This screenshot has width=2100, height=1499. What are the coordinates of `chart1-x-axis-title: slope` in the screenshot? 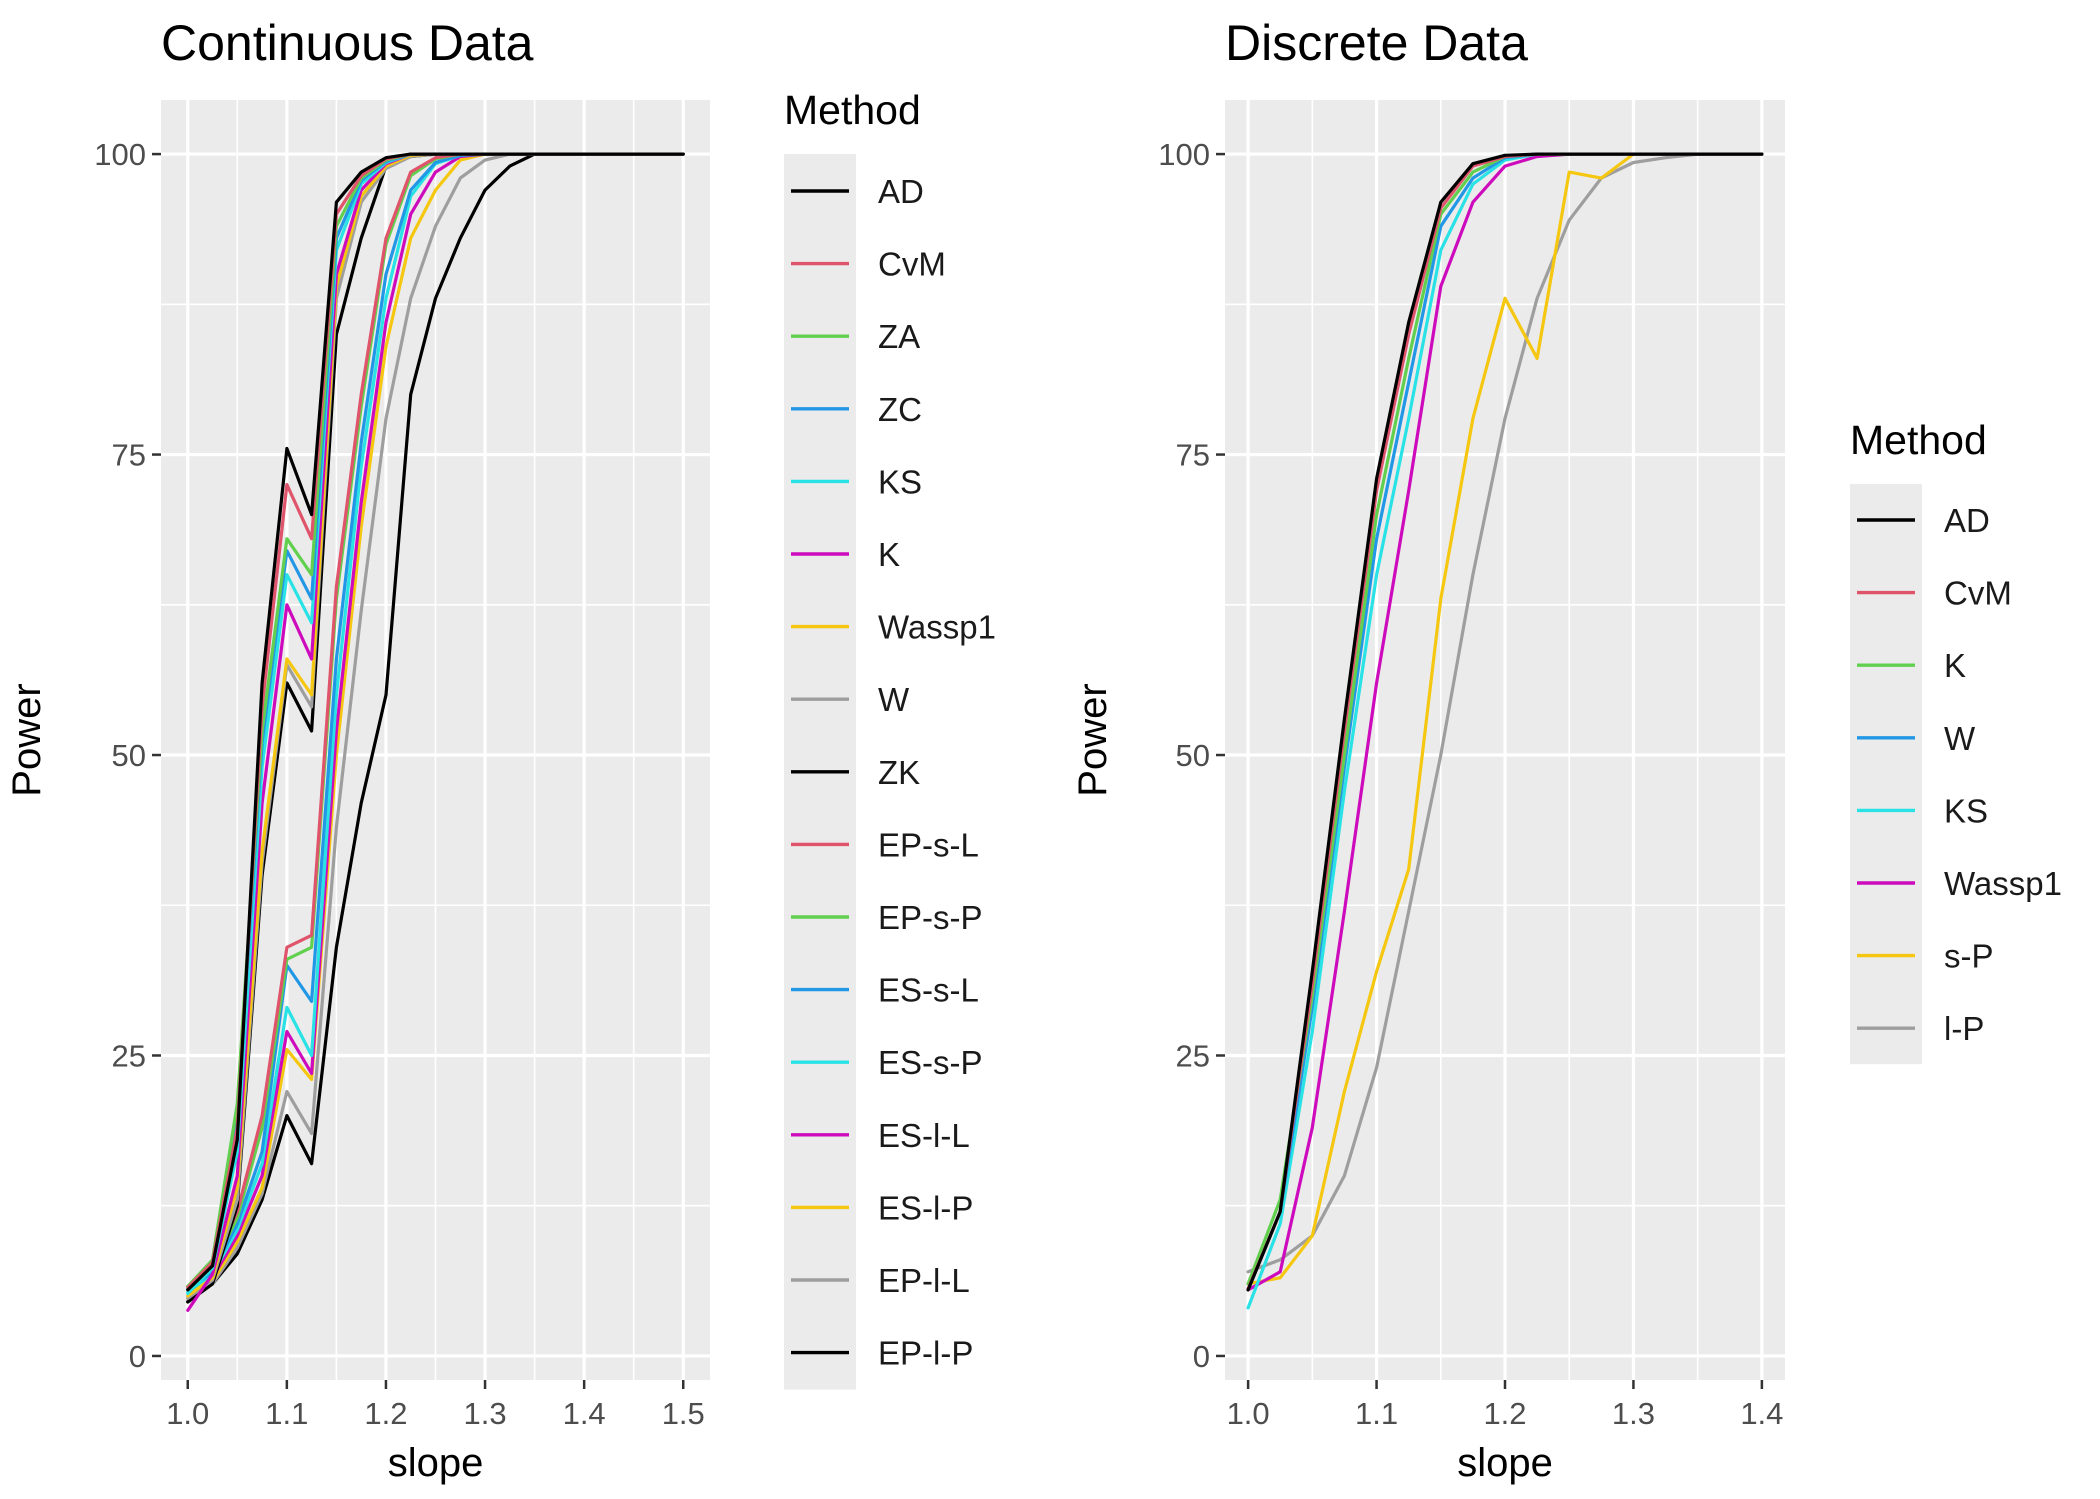 It's located at (436, 1463).